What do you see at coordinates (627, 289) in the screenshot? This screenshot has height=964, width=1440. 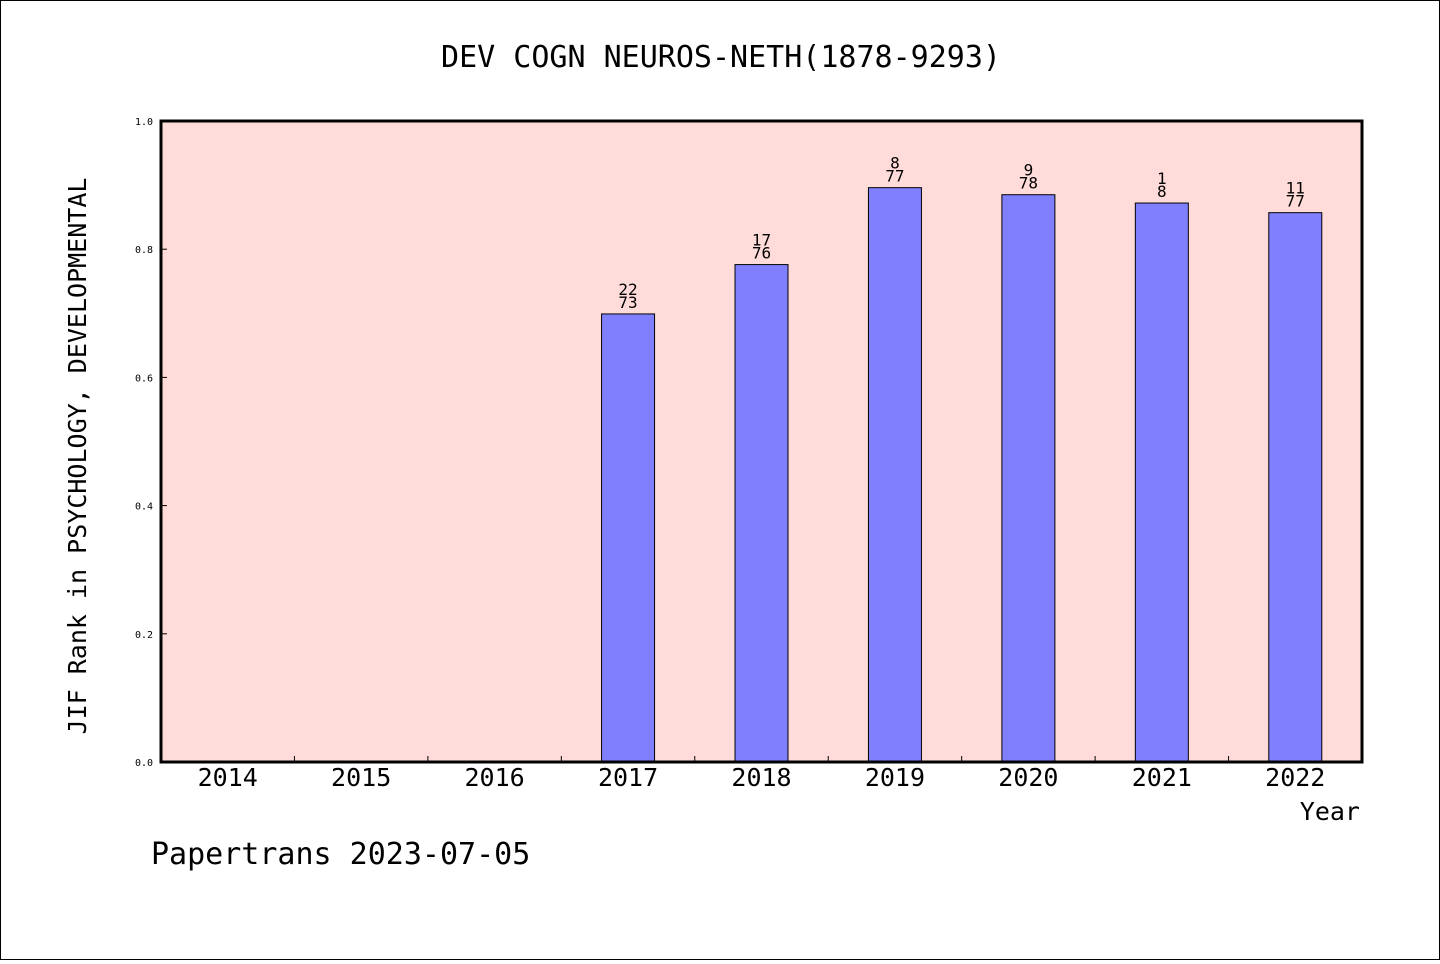 I see `data-label-rank: 22` at bounding box center [627, 289].